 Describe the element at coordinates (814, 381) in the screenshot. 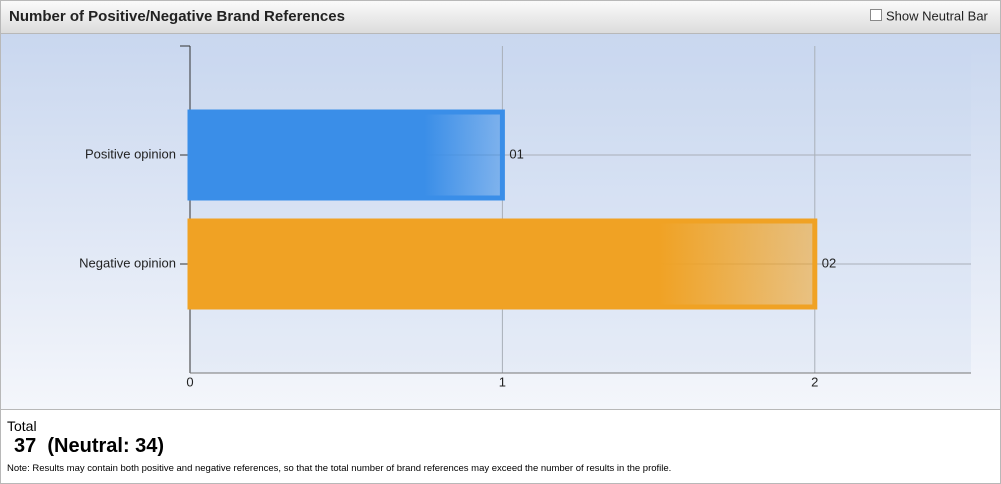

I see `x-tick-label: 2` at that location.